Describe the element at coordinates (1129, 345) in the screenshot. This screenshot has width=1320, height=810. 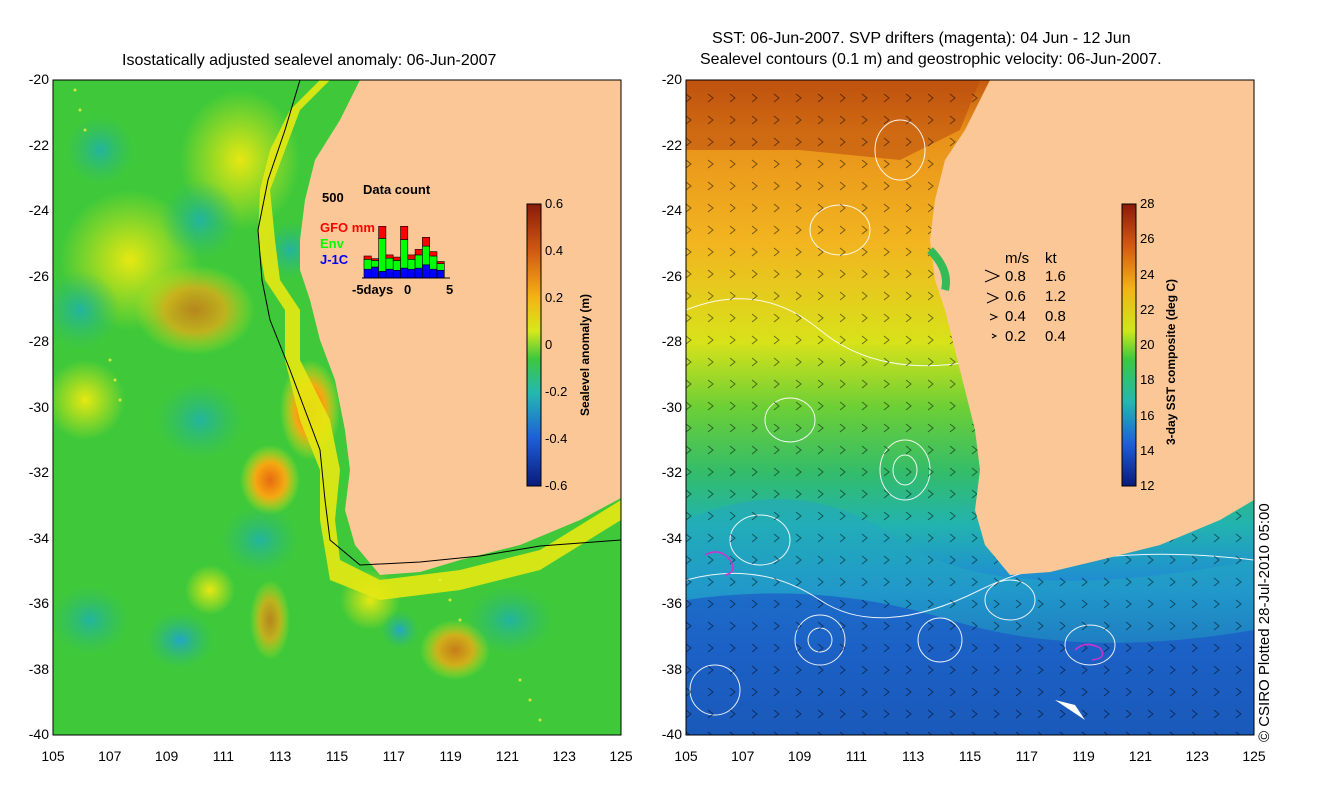
I see `sst-colorbar` at that location.